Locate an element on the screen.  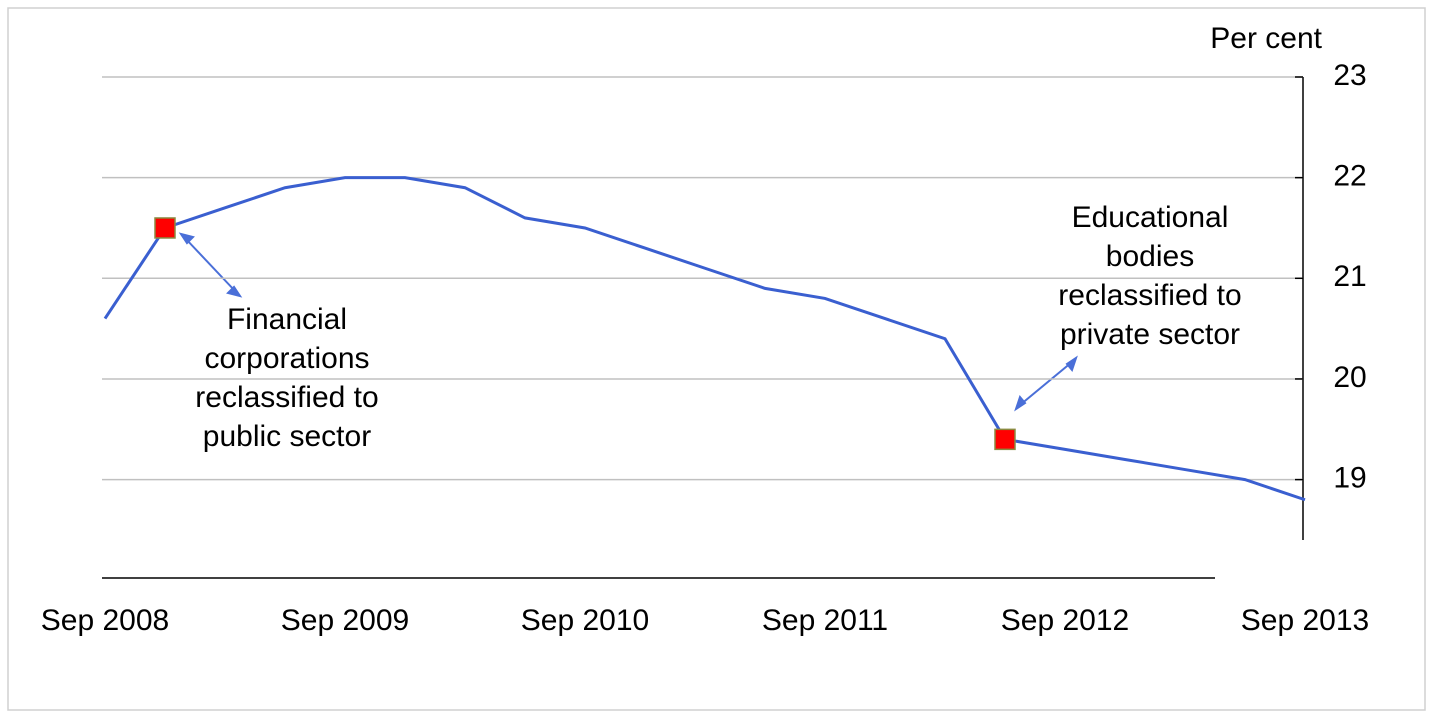
x-tick-label: Sep 2013 is located at coordinates (1305, 620).